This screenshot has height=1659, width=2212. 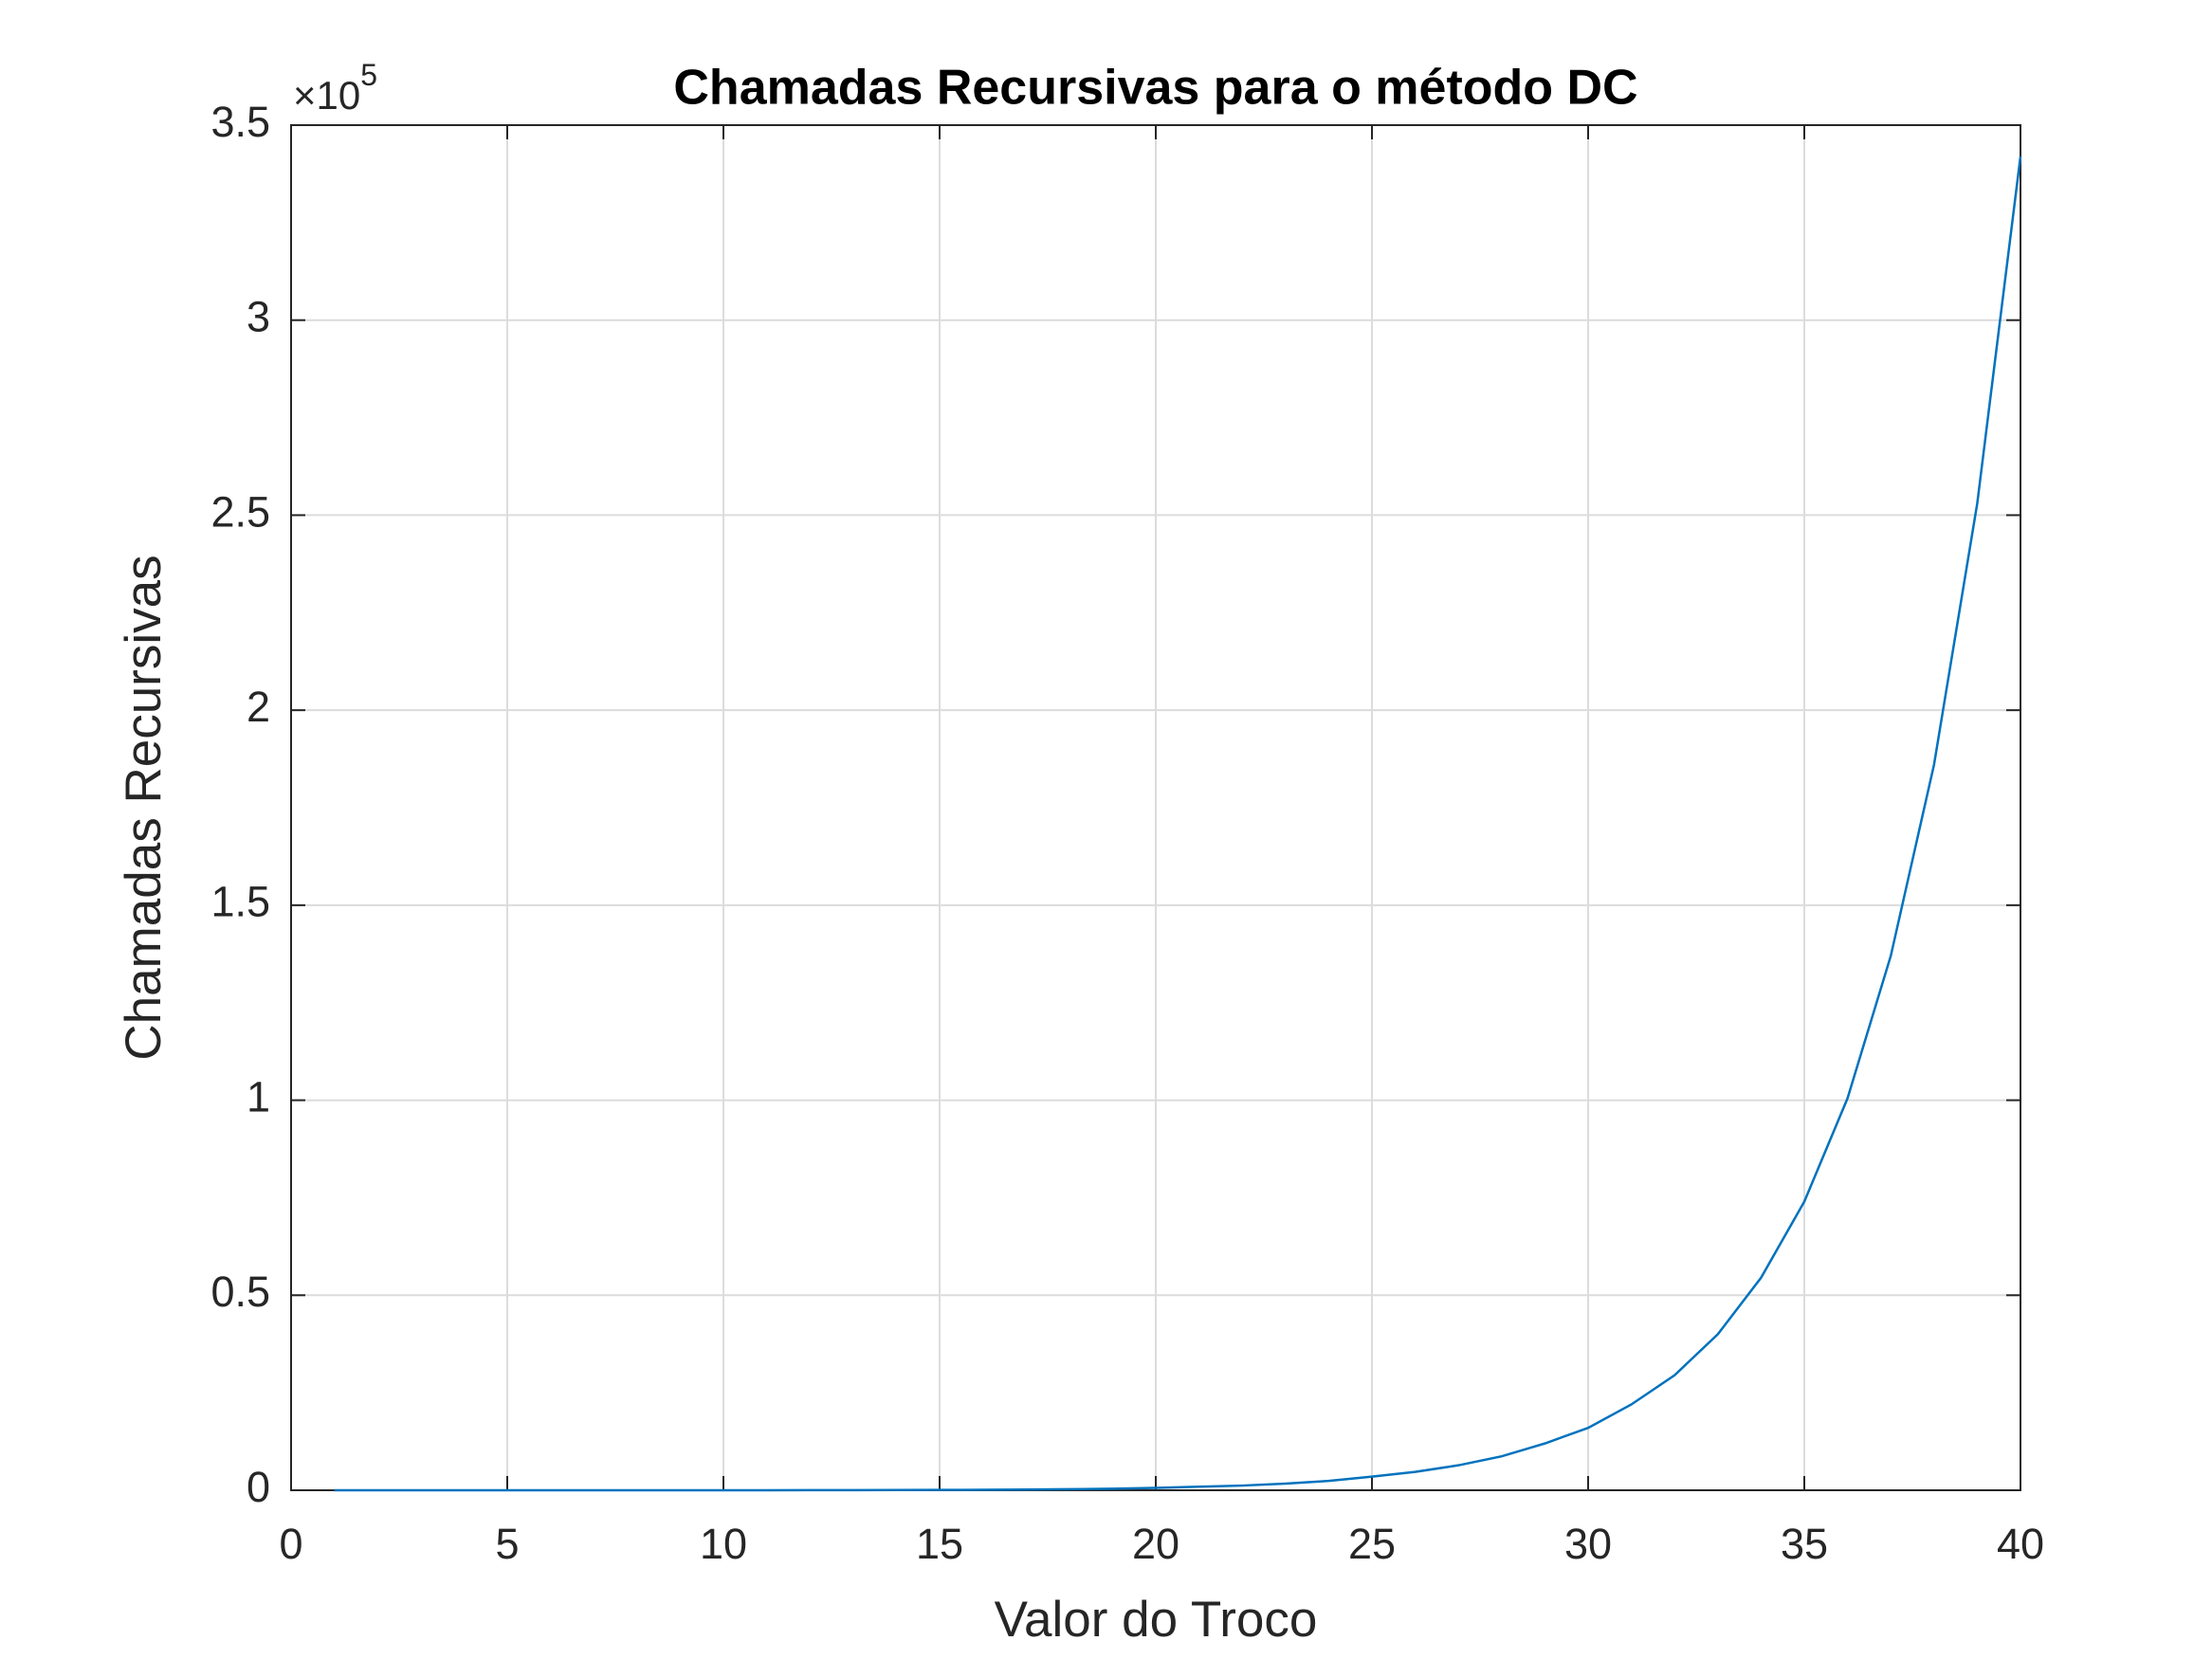 I want to click on x-tick-label: 25, so click(x=1372, y=1544).